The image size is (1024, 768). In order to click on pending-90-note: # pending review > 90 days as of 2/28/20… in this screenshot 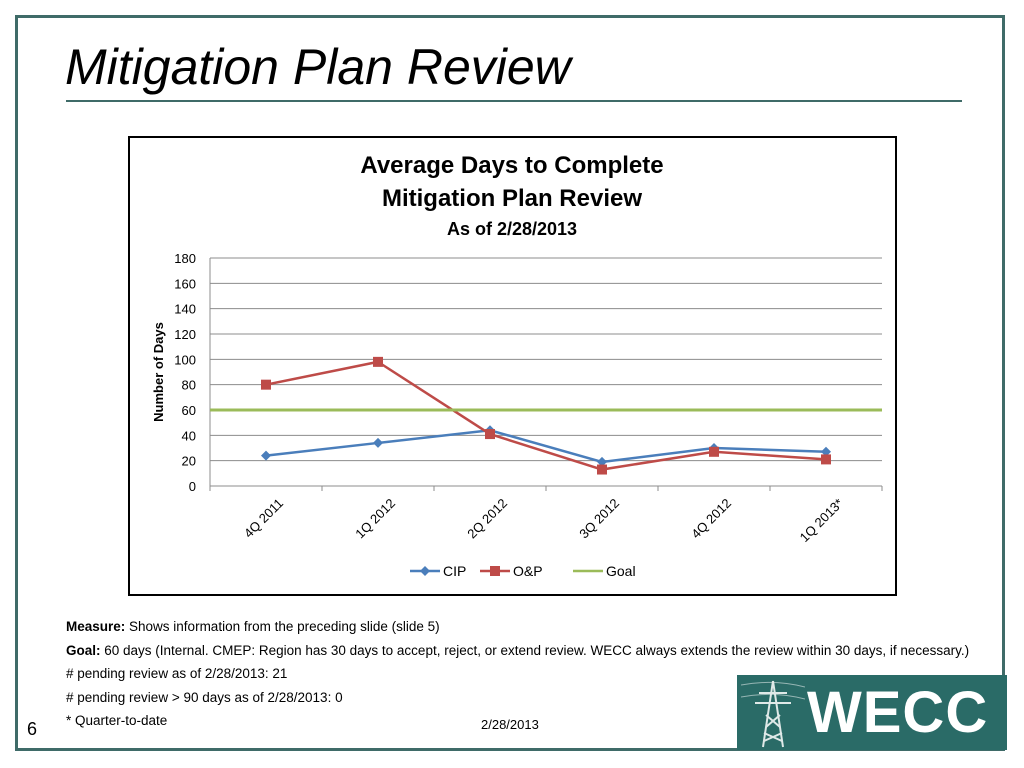, I will do `click(204, 697)`.